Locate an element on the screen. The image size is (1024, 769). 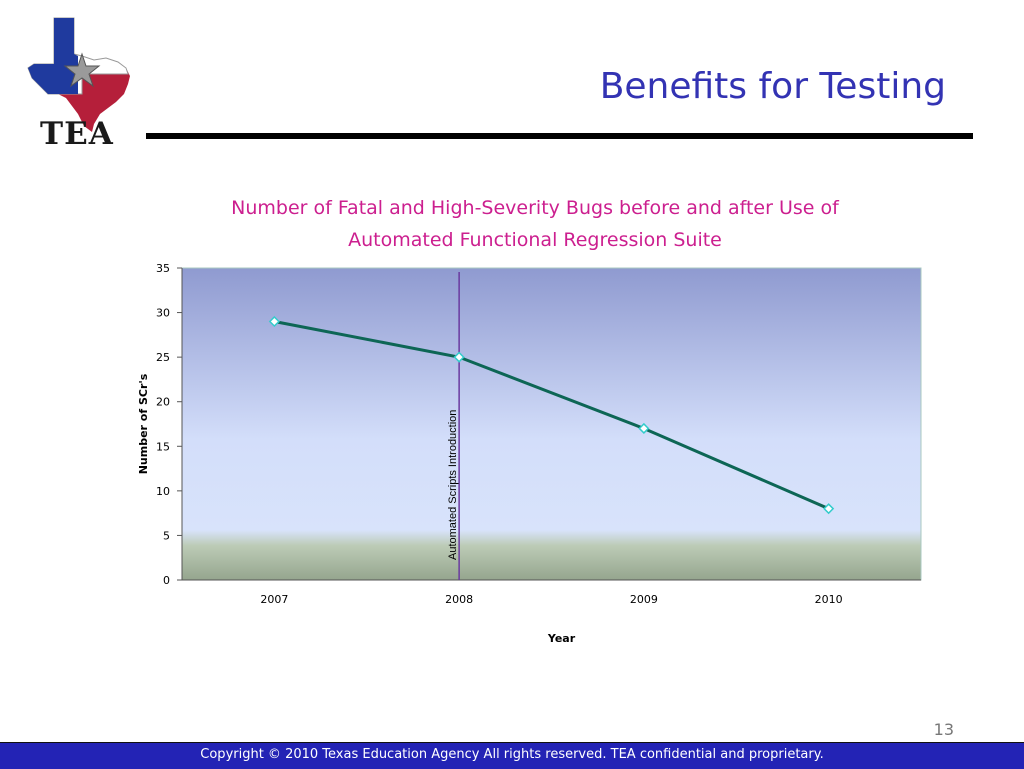
y-tick-label: 35 is located at coordinates (163, 268).